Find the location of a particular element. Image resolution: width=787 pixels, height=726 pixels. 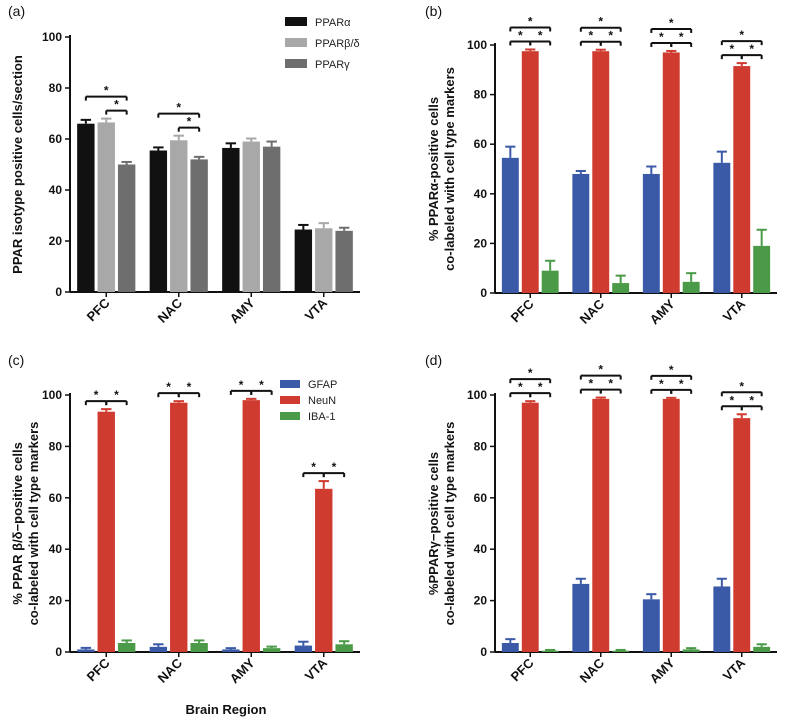

legend-label-ppar: PPARγ is located at coordinates (332, 65).